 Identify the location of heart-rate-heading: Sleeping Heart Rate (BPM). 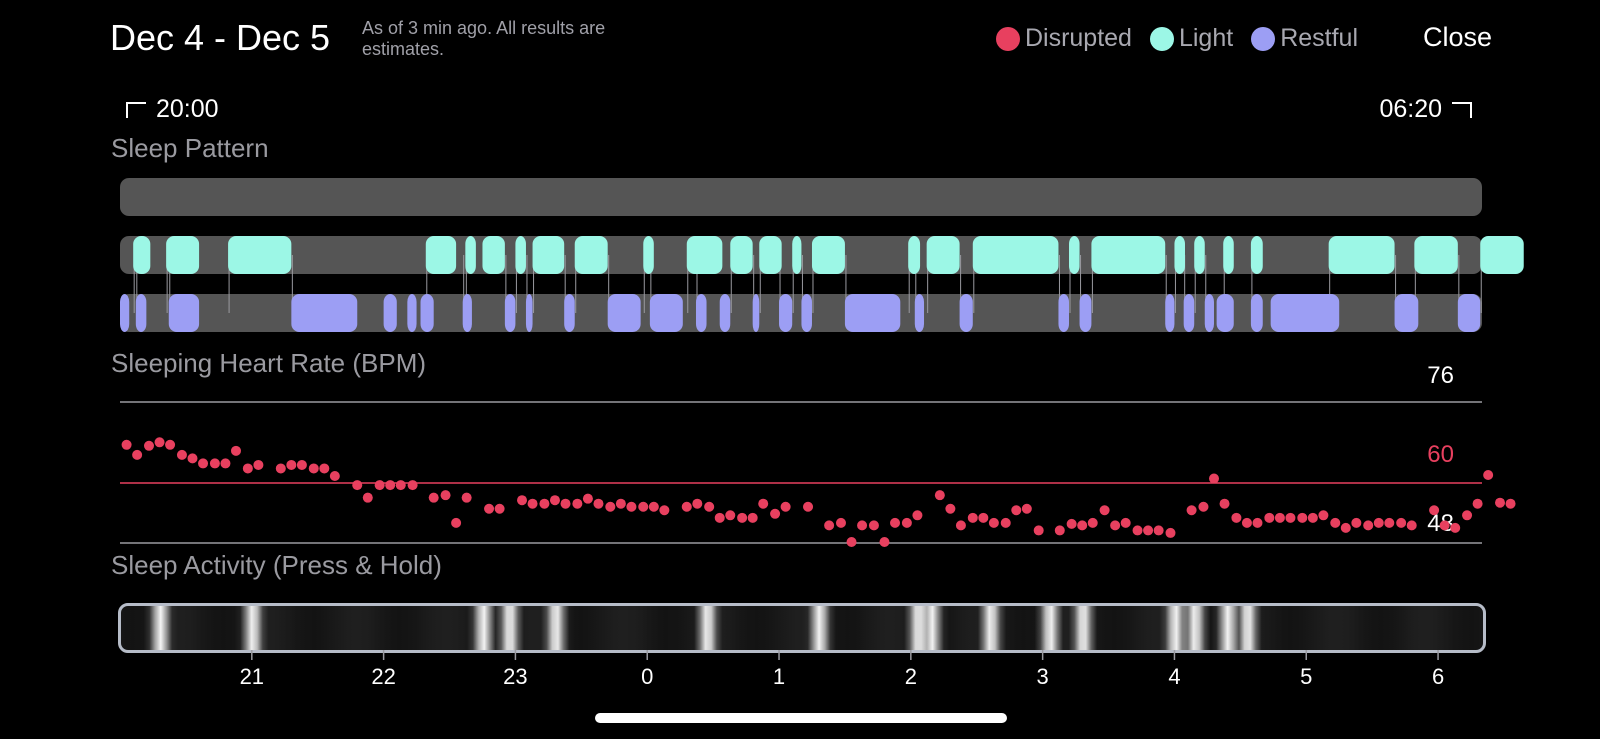
(269, 363).